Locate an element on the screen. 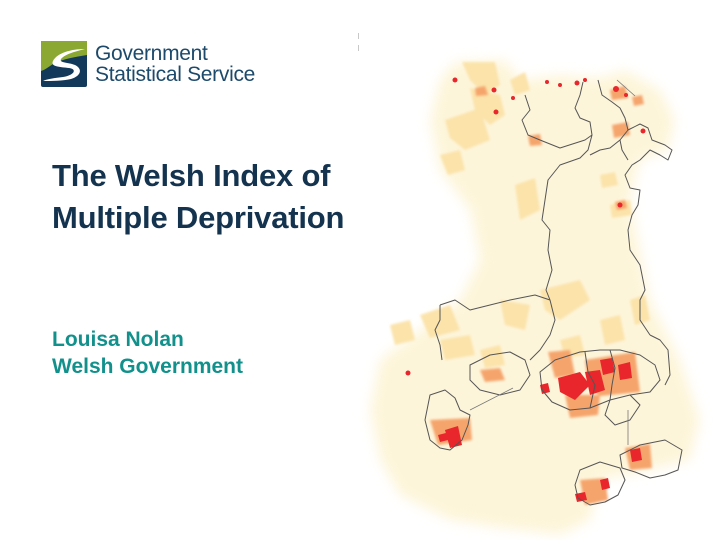  presenter-name: Louisa Nolan is located at coordinates (118, 339).